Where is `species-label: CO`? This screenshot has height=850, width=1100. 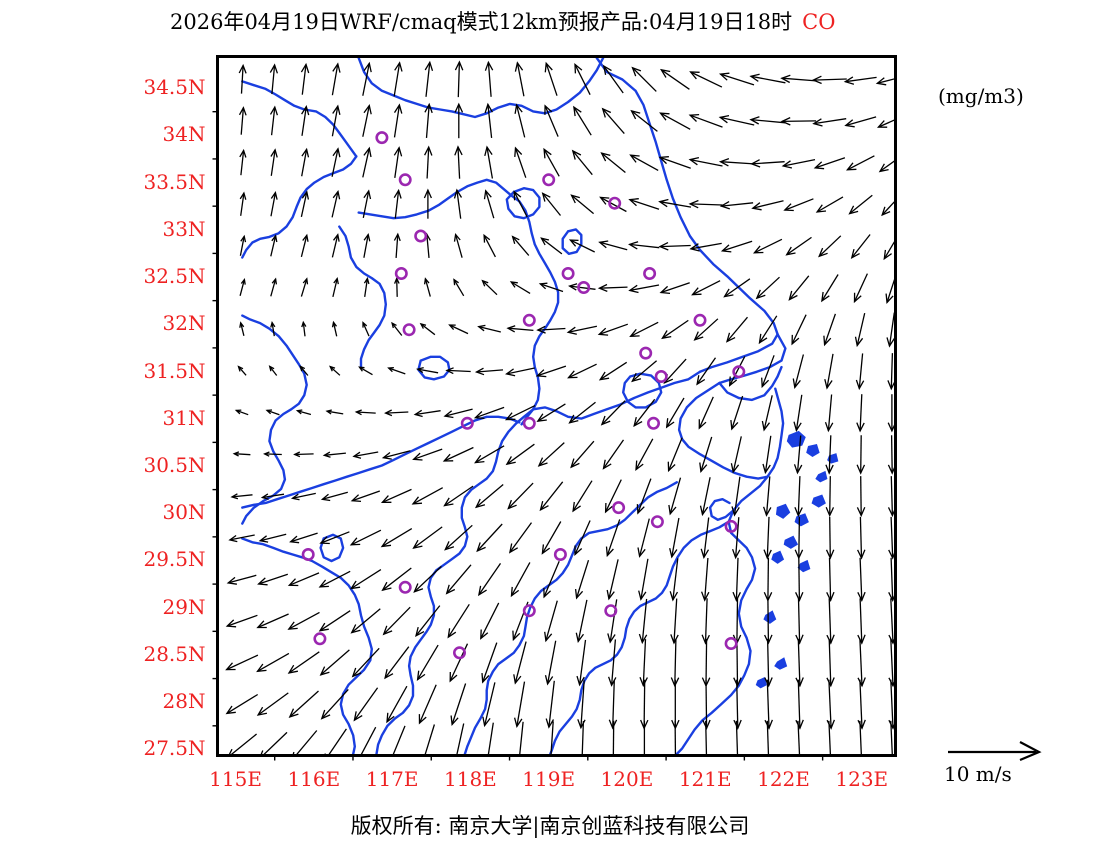 species-label: CO is located at coordinates (819, 22).